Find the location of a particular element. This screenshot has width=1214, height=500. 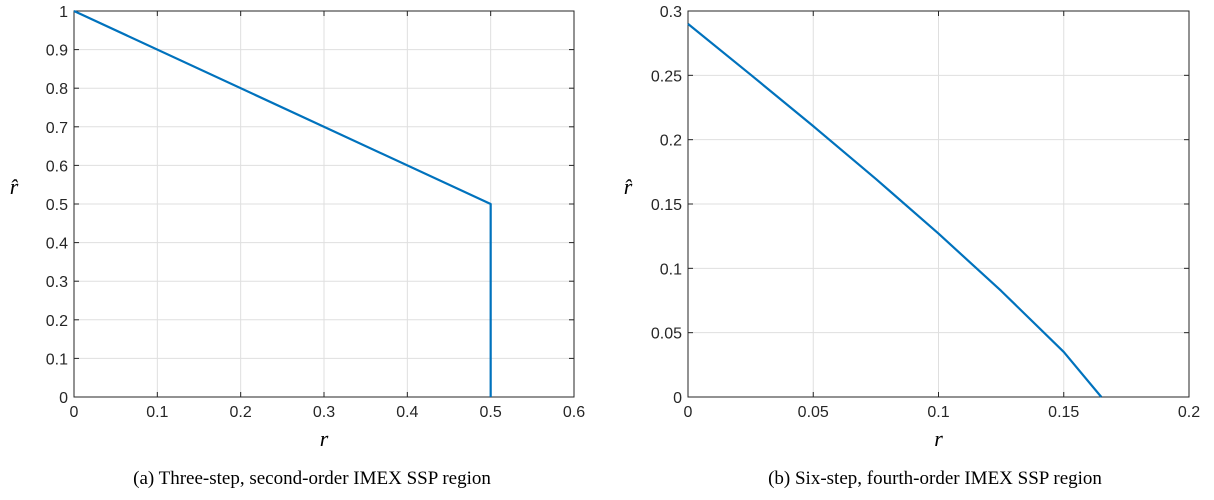

x-tick-label: 0.15 is located at coordinates (1063, 412).